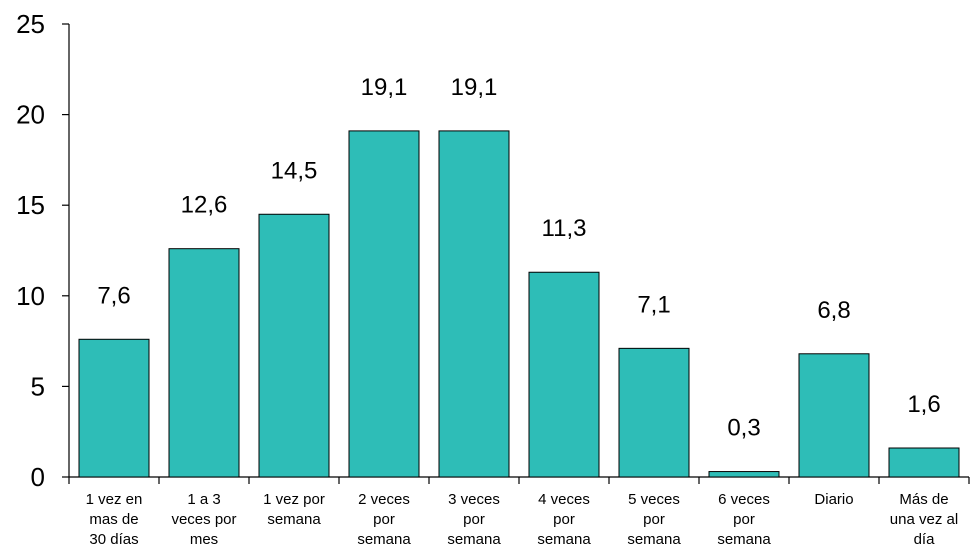 The height and width of the screenshot is (559, 974). What do you see at coordinates (923, 404) in the screenshot?
I see `data-label: 1,6` at bounding box center [923, 404].